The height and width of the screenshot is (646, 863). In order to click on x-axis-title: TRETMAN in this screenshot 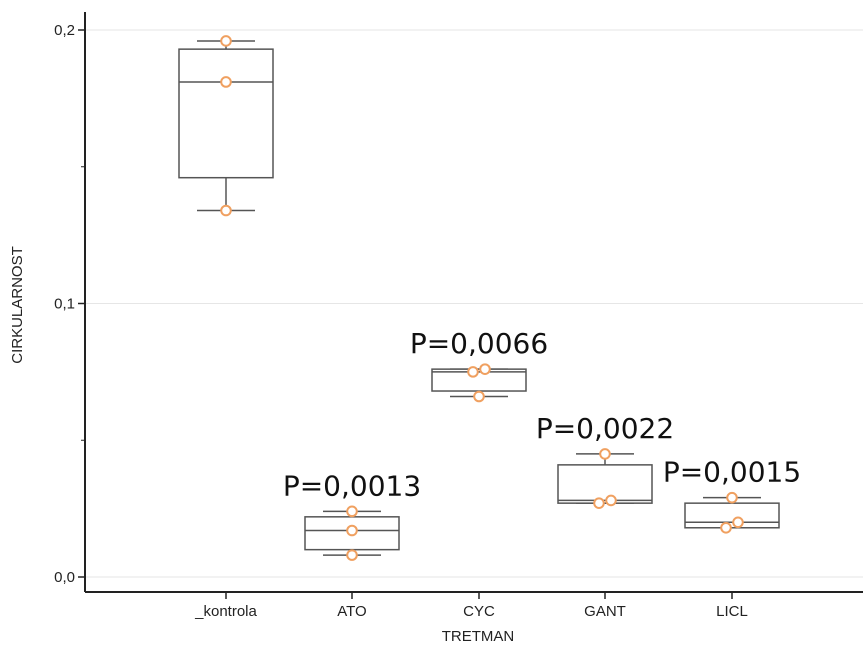, I will do `click(478, 636)`.